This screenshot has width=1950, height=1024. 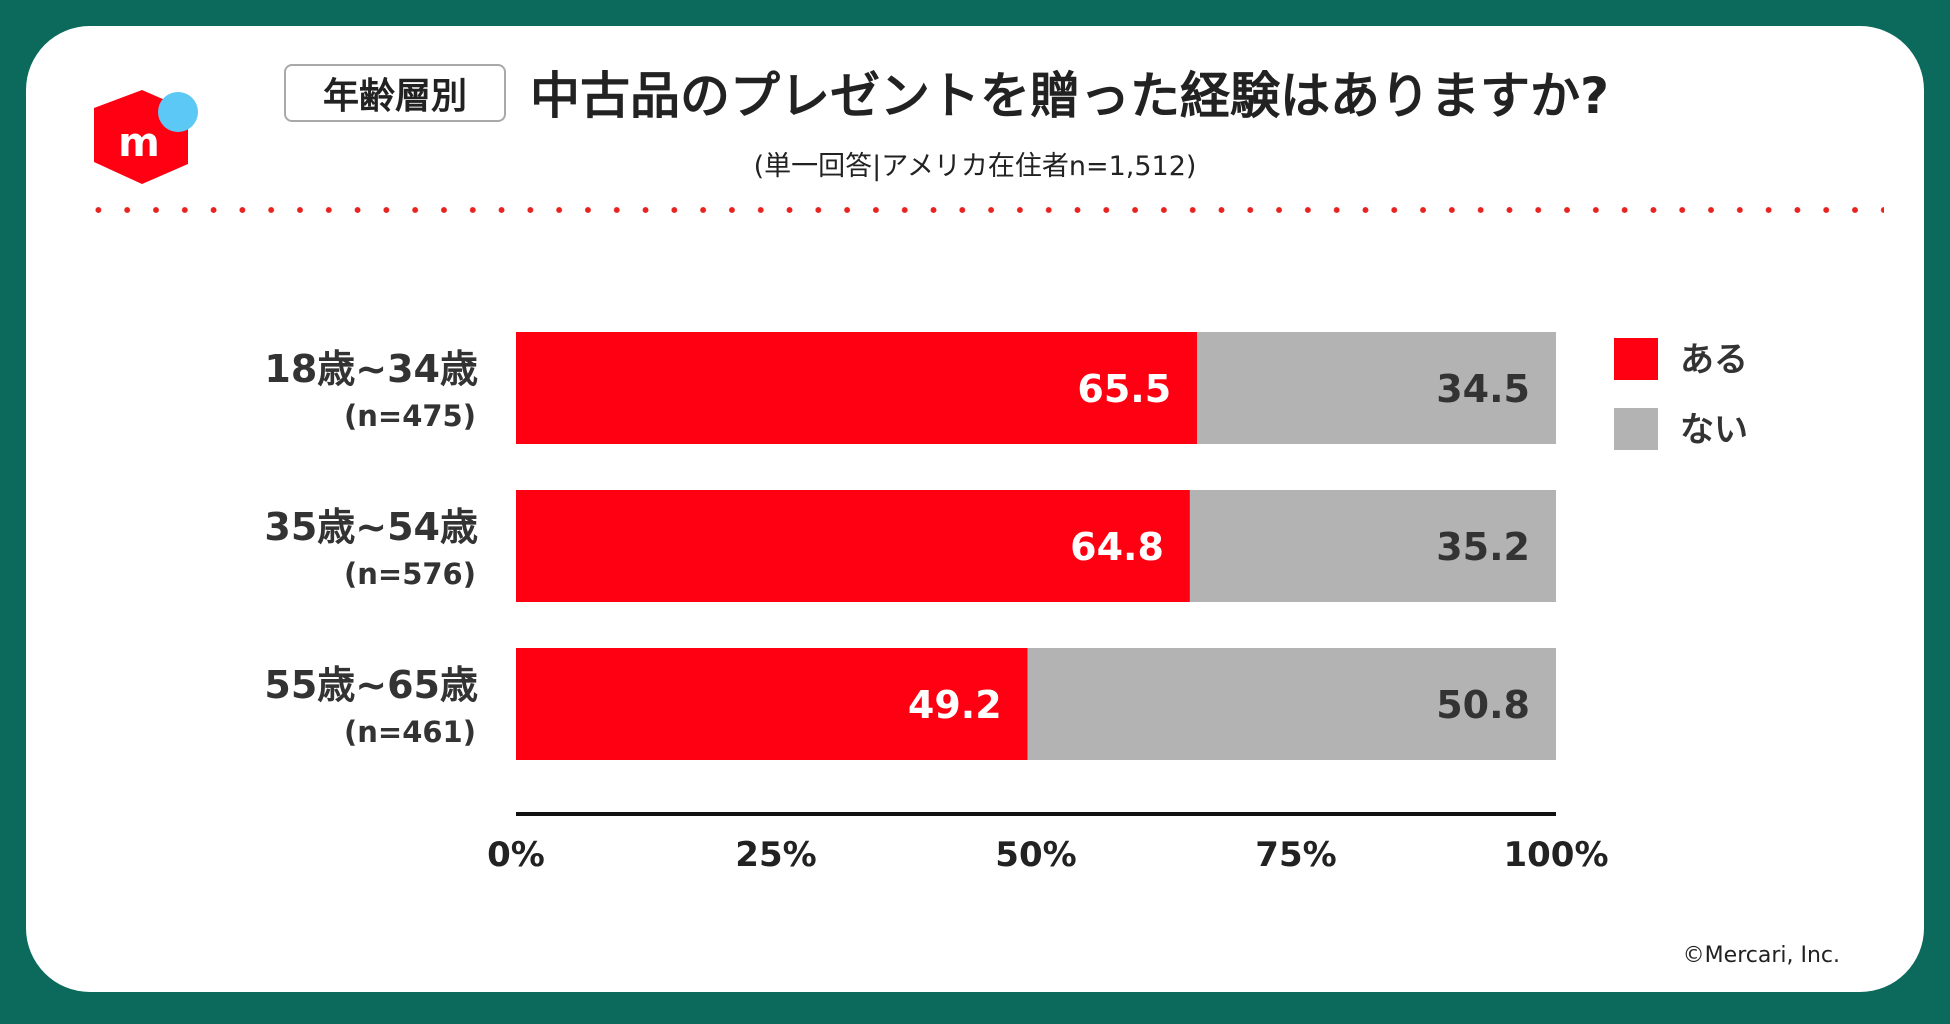 I want to click on category-label: 18歳~34歳, so click(x=371, y=369).